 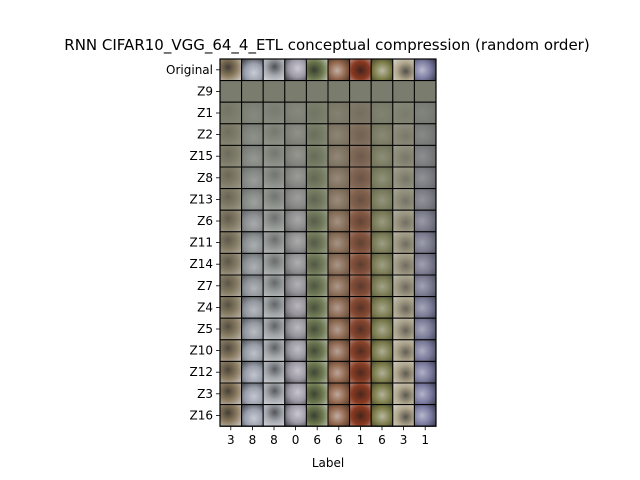 I want to click on y-tick-label: Z6, so click(x=205, y=221).